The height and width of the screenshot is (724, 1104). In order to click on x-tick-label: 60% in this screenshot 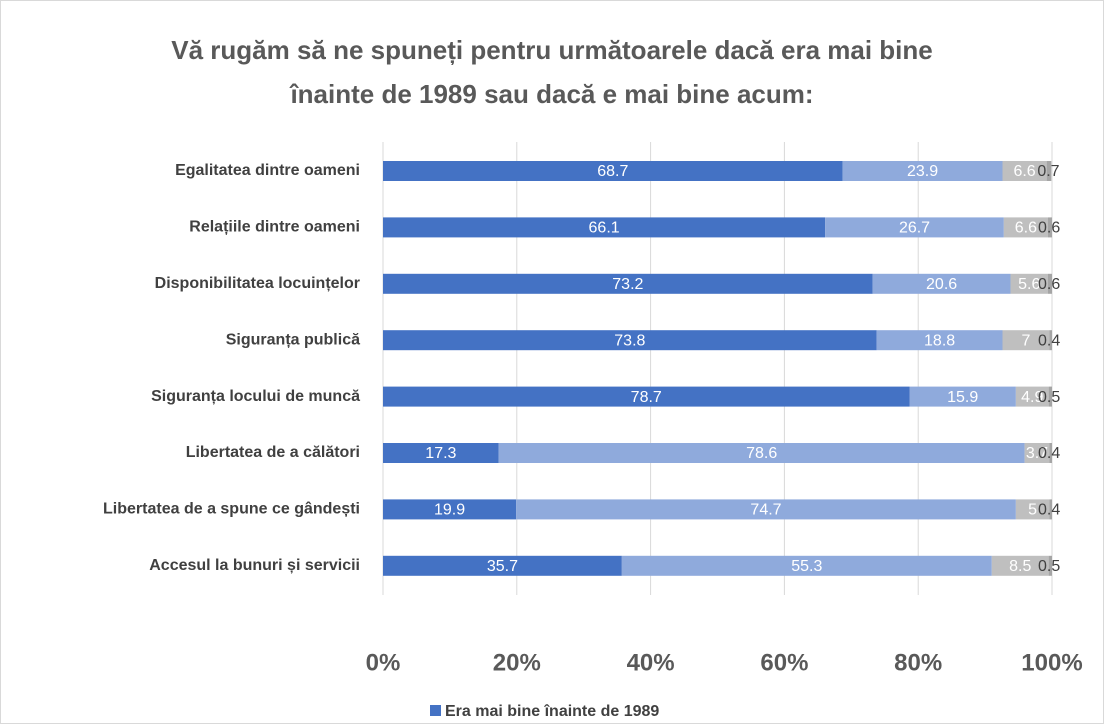, I will do `click(784, 662)`.